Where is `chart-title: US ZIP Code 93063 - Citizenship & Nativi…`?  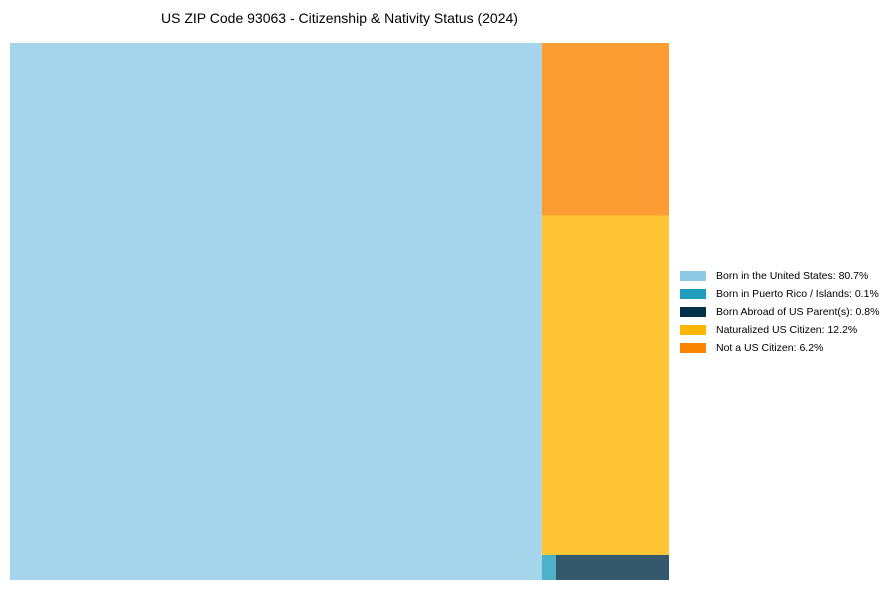 chart-title: US ZIP Code 93063 - Citizenship & Nativi… is located at coordinates (339, 18).